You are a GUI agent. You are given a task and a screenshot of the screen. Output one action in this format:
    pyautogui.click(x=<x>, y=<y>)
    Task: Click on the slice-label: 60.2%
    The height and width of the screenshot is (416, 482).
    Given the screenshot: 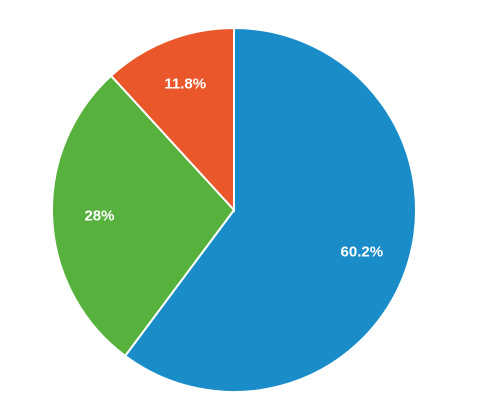 What is the action you would take?
    pyautogui.click(x=362, y=251)
    